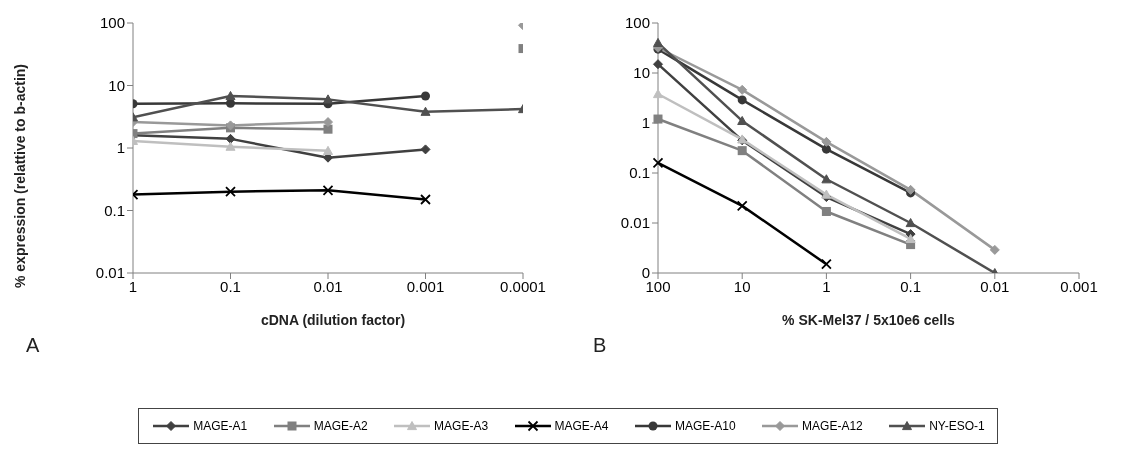 The width and height of the screenshot is (1122, 468). Describe the element at coordinates (340, 426) in the screenshot. I see `legend-label: MAGE-A2` at that location.